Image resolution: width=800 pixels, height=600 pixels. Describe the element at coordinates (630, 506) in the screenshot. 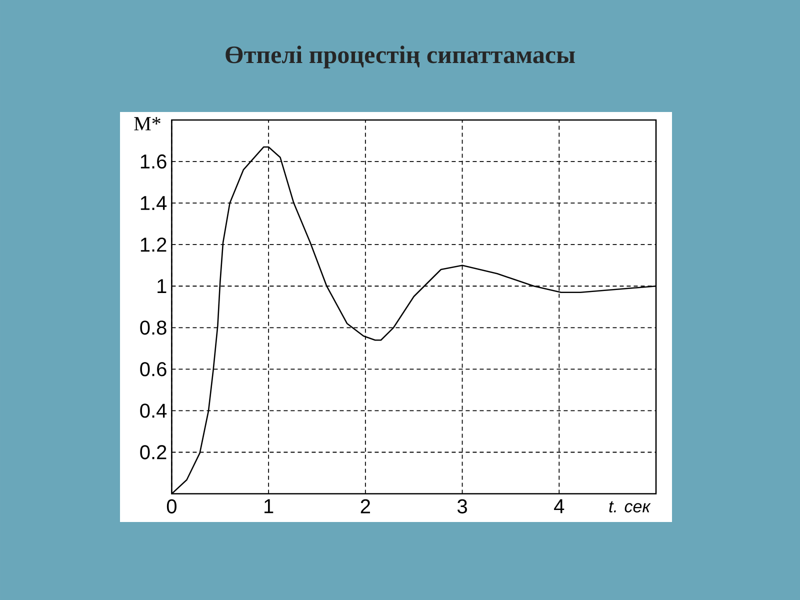

I see `x-axis-title: t. сек` at that location.